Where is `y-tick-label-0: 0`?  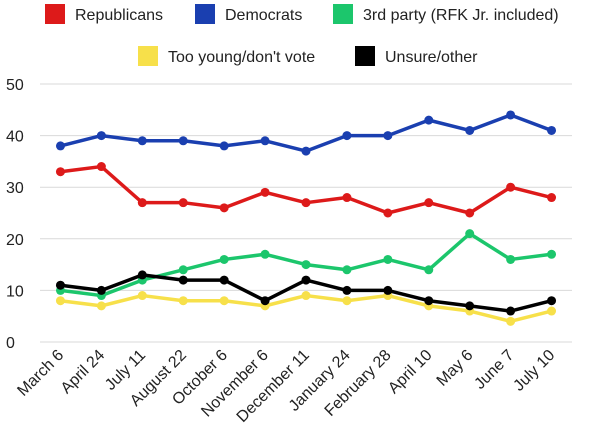 y-tick-label-0: 0 is located at coordinates (10, 343).